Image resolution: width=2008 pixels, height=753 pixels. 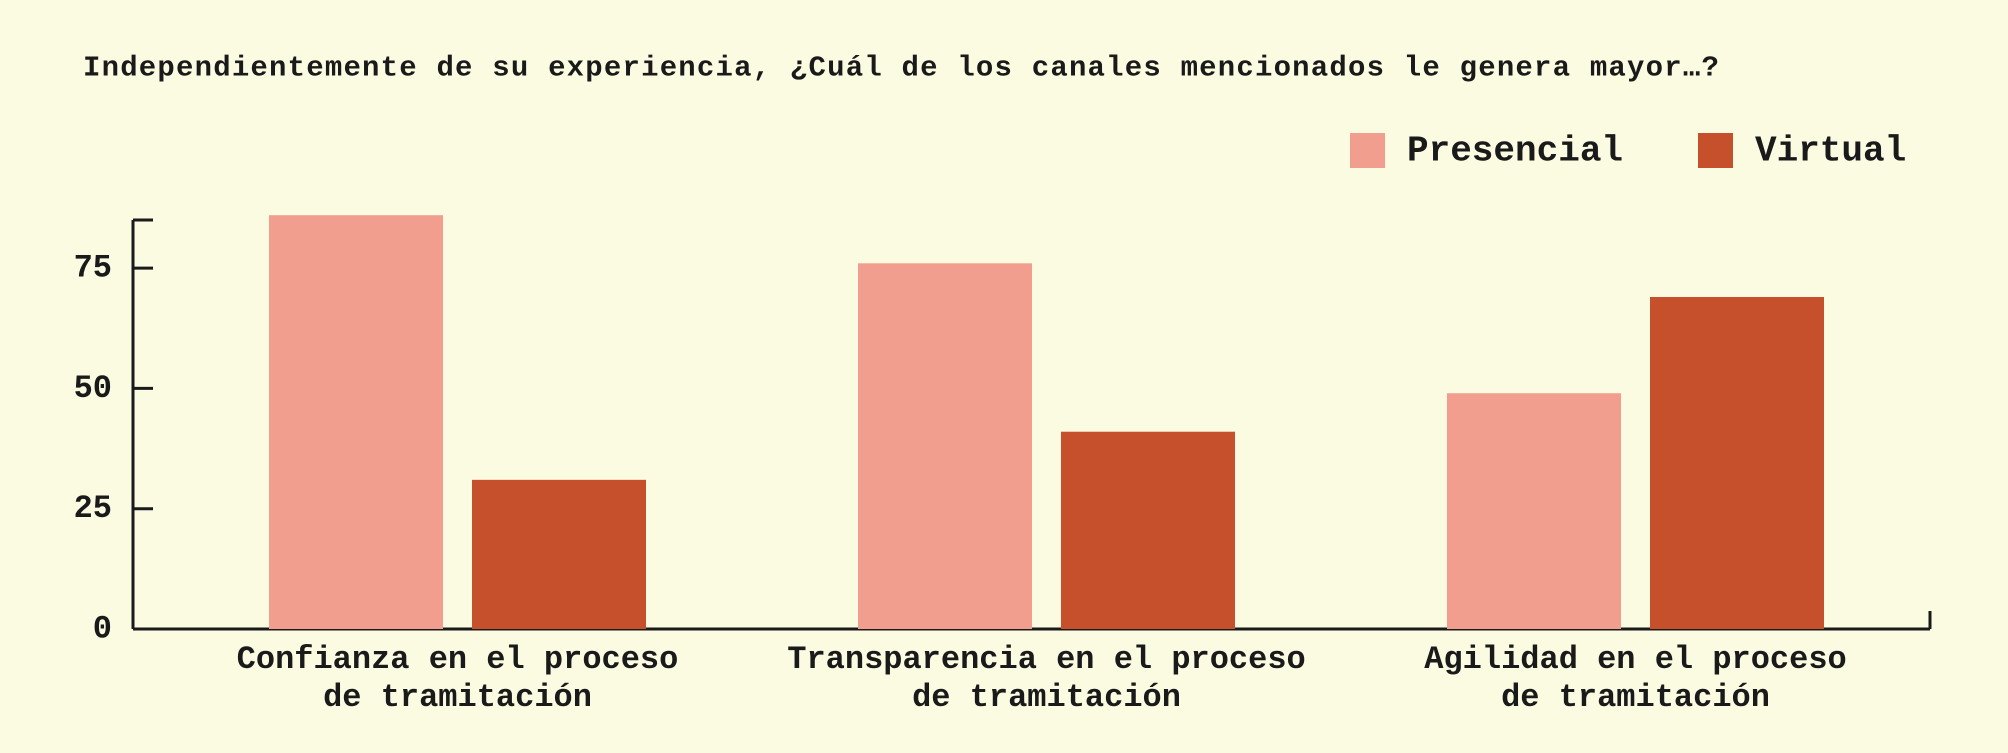 What do you see at coordinates (93, 268) in the screenshot?
I see `y-tick-label: 75` at bounding box center [93, 268].